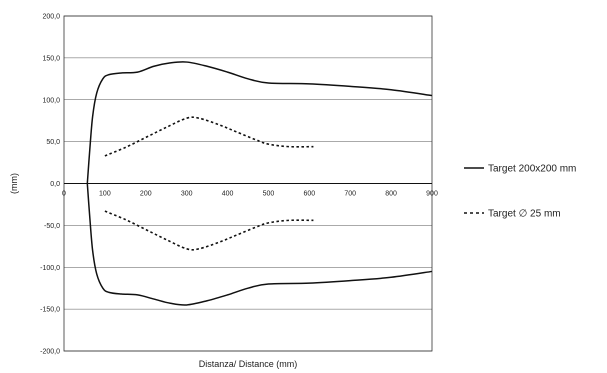  Describe the element at coordinates (309, 194) in the screenshot. I see `x-tick-label: 600` at that location.